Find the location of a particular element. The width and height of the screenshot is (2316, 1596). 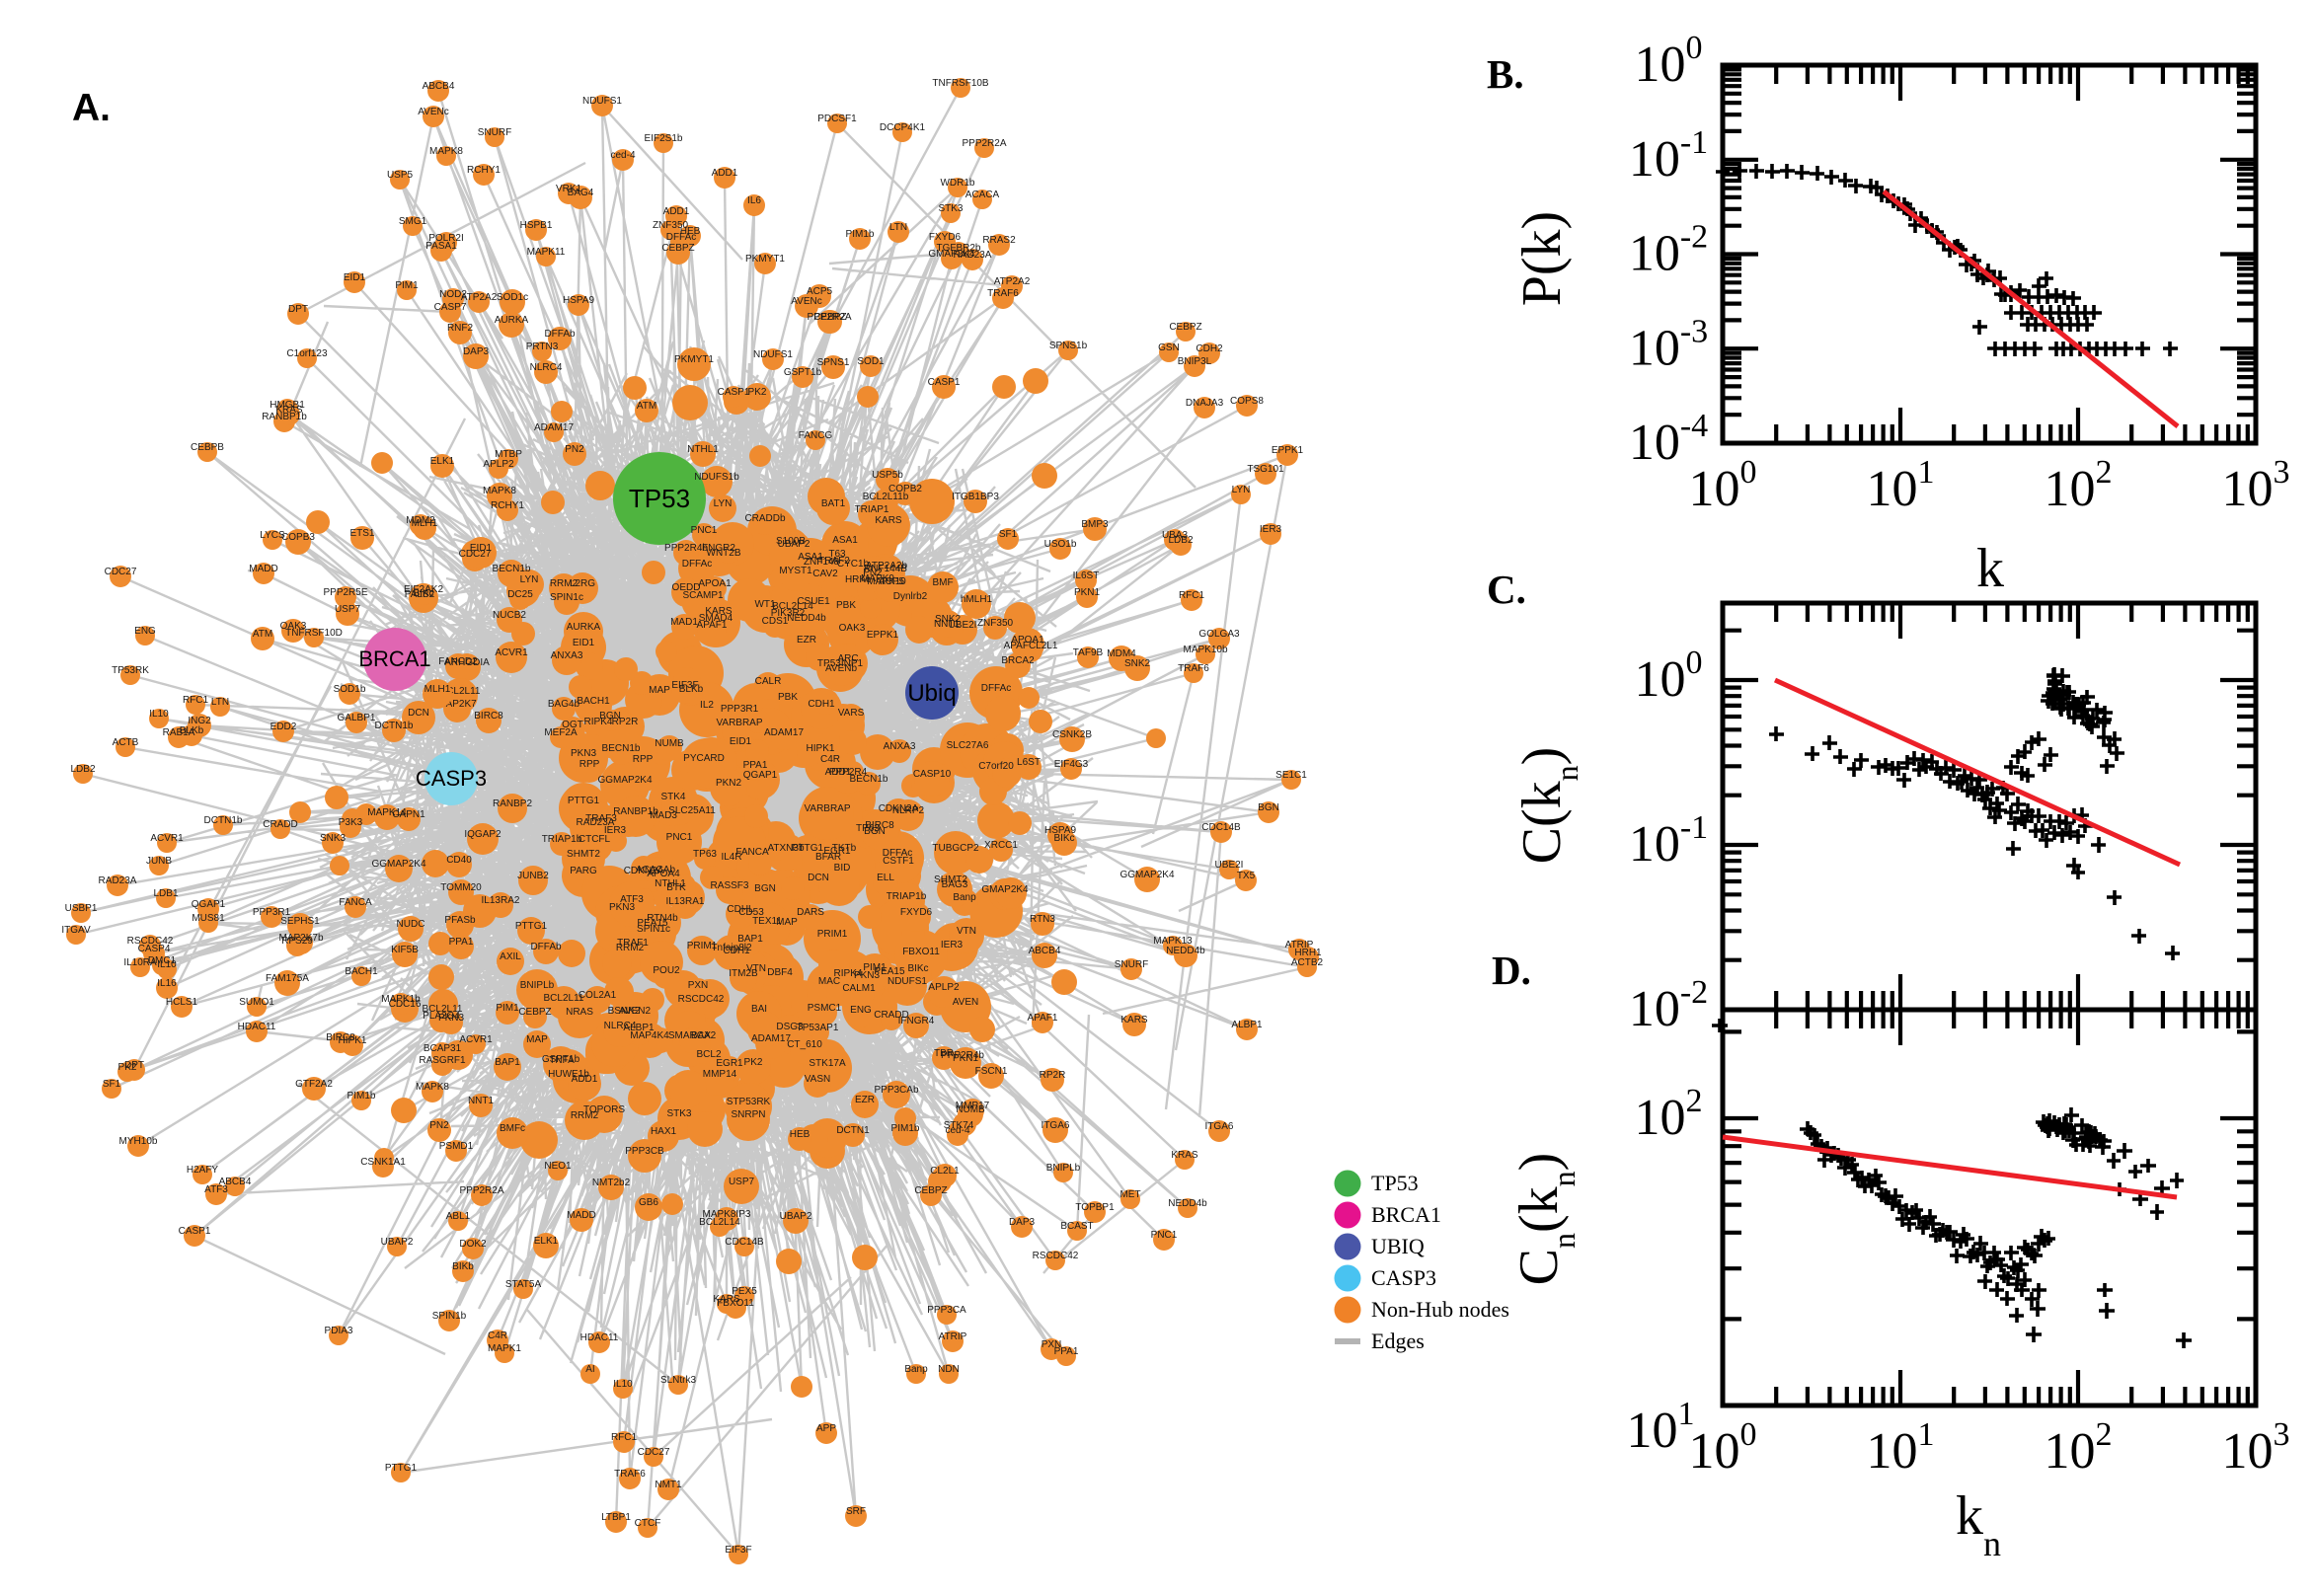

svg-text: LYN is located at coordinates (723, 503).